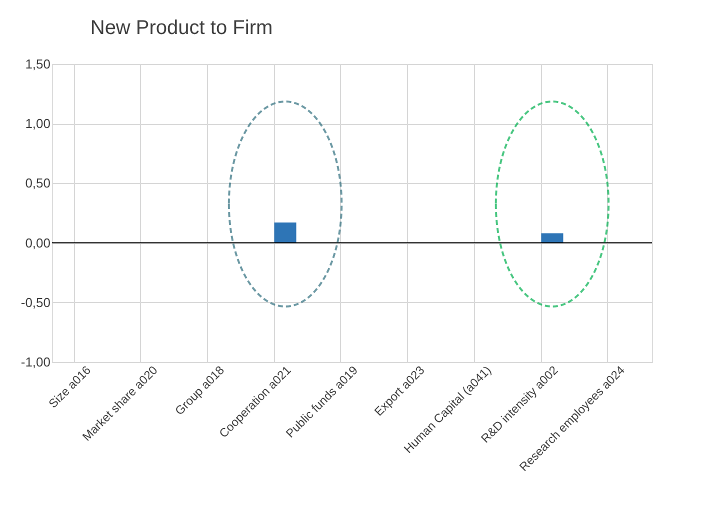 This screenshot has width=726, height=531. What do you see at coordinates (37, 64) in the screenshot?
I see `y-tick-label: 1,50` at bounding box center [37, 64].